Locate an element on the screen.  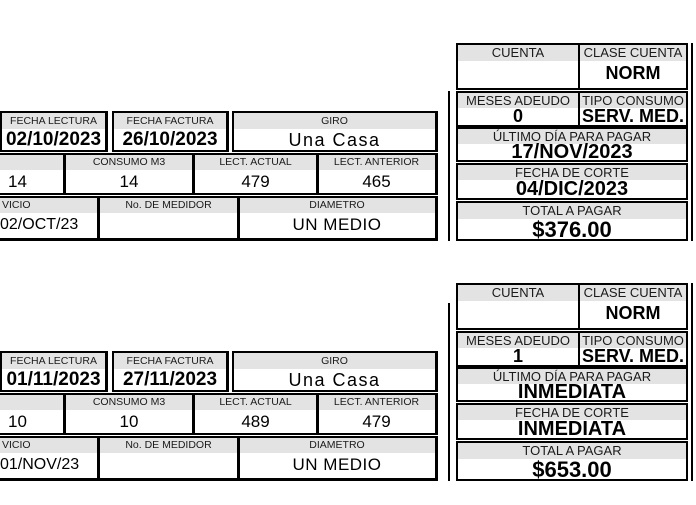
lect-anterior-label: LECT. ANTERIOR is located at coordinates (376, 402).